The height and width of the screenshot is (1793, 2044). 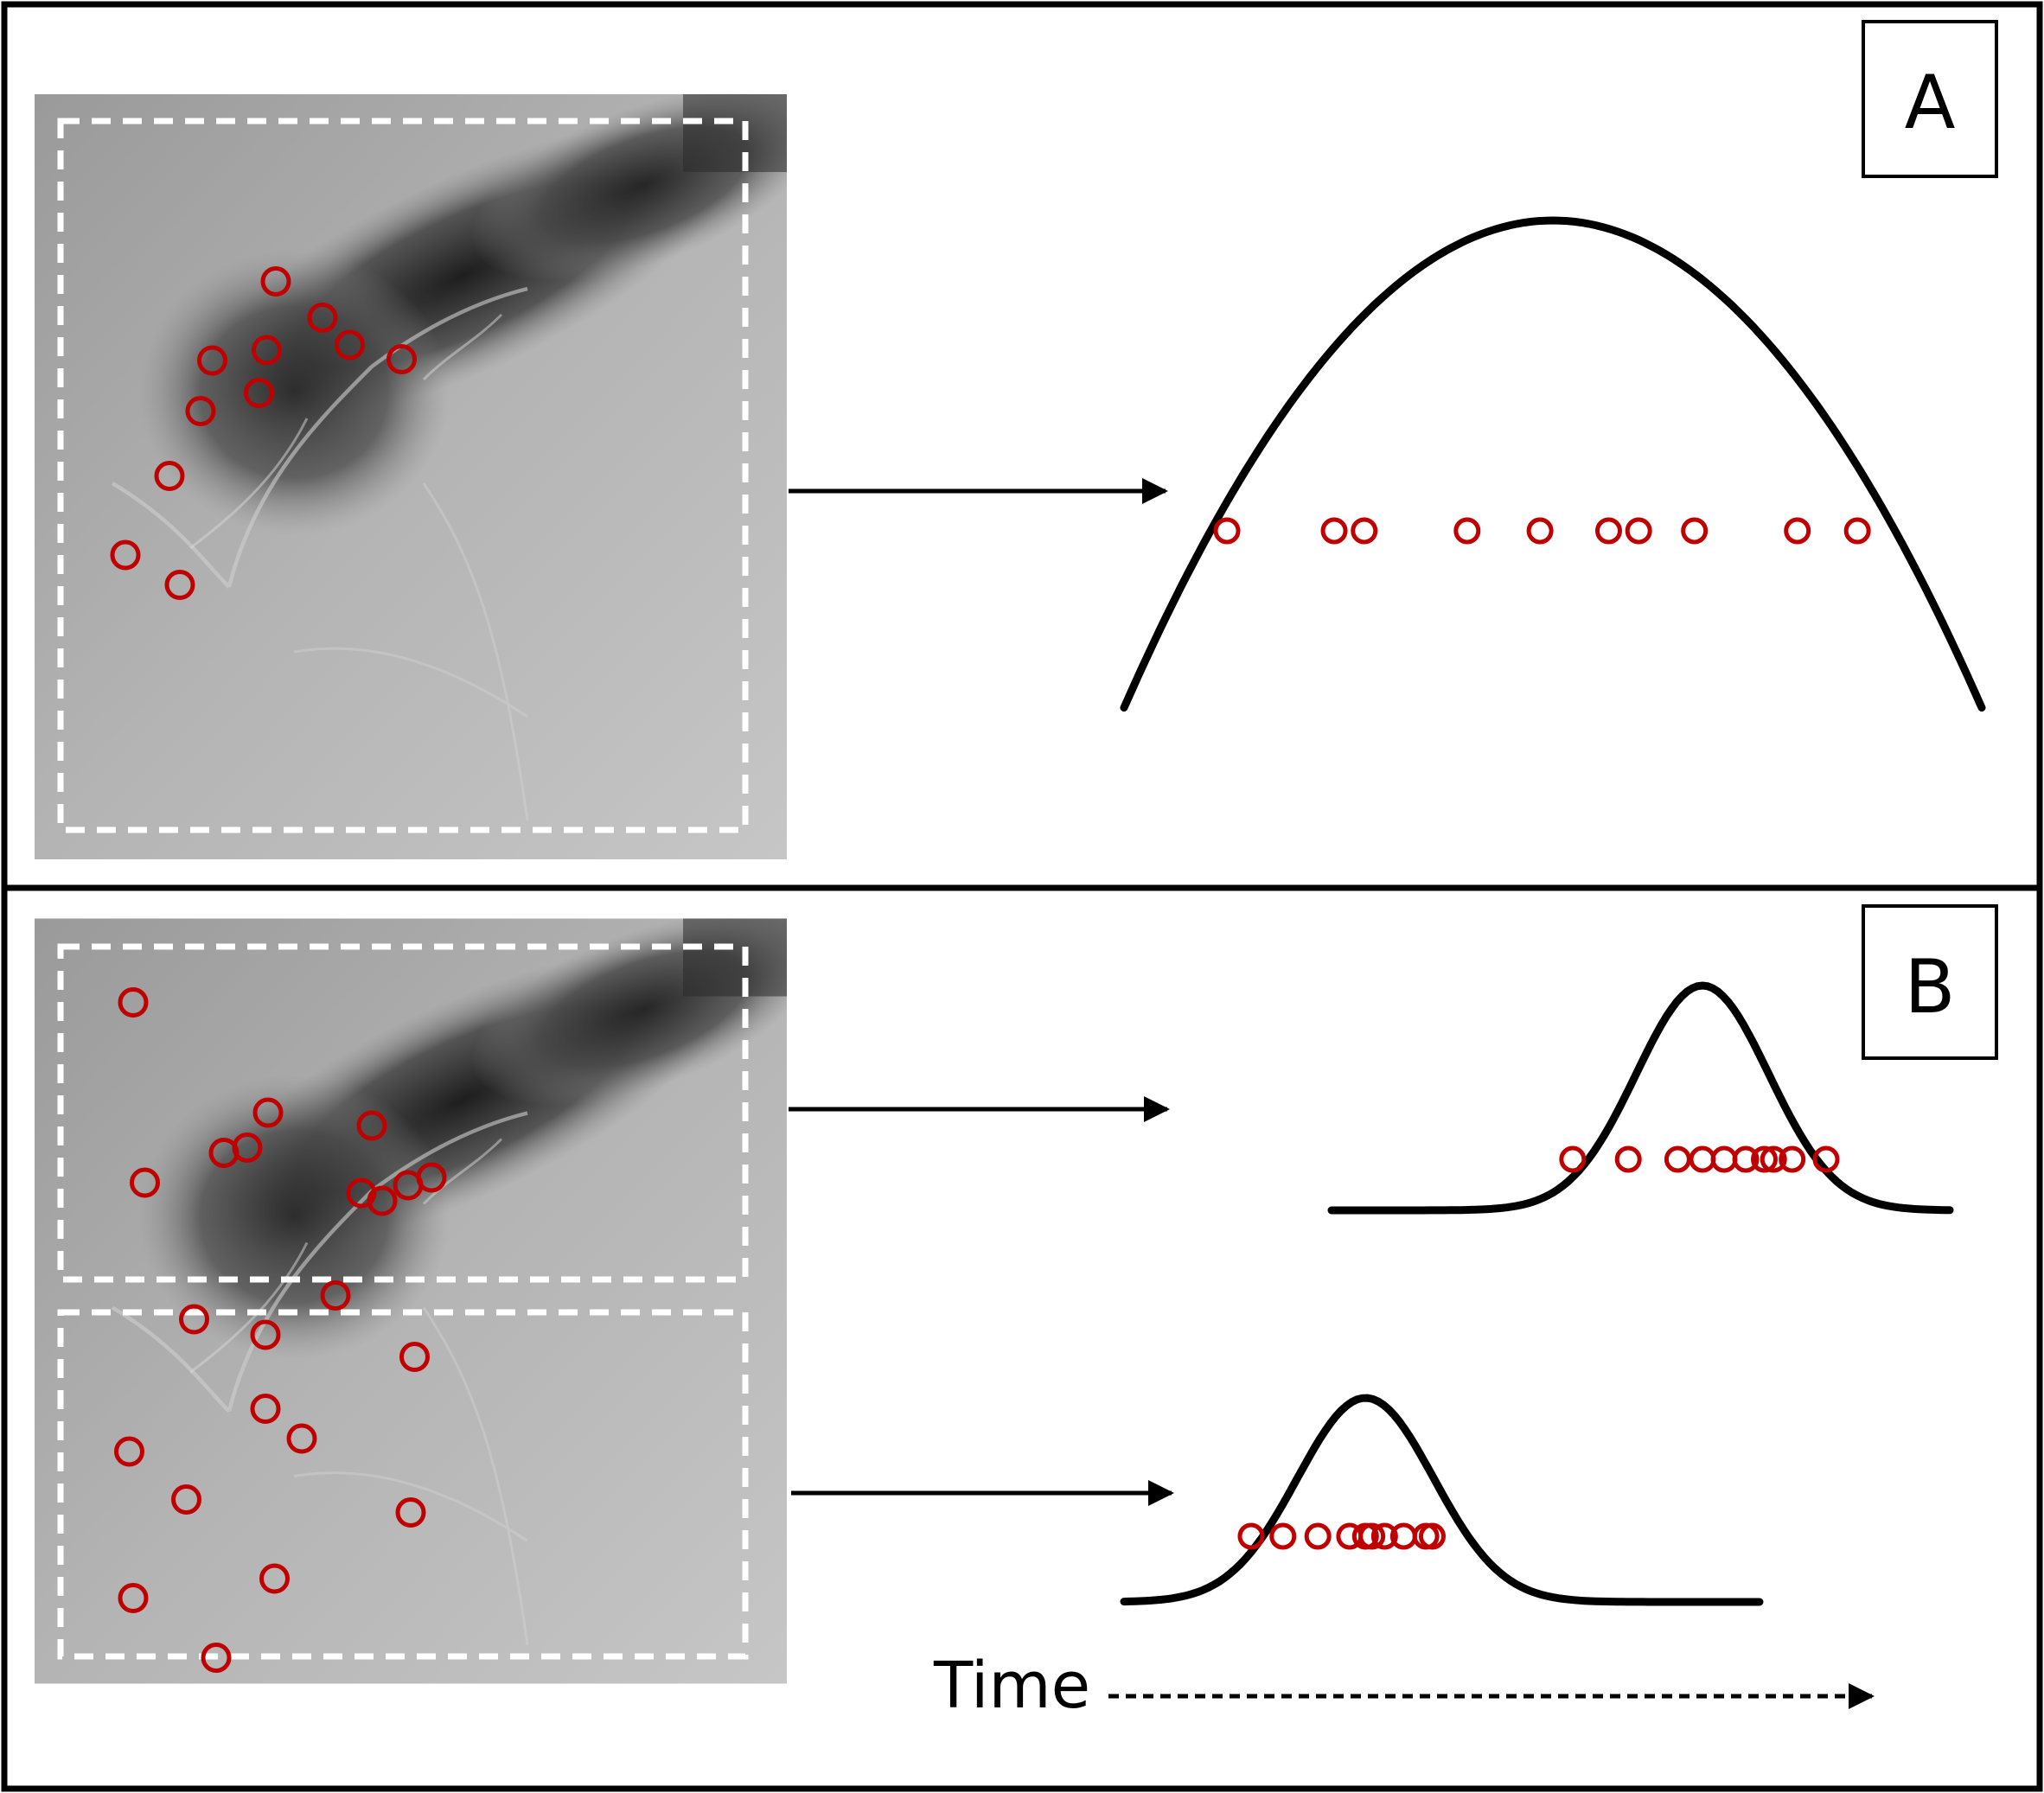 I want to click on panel-b-label-box, so click(x=1930, y=982).